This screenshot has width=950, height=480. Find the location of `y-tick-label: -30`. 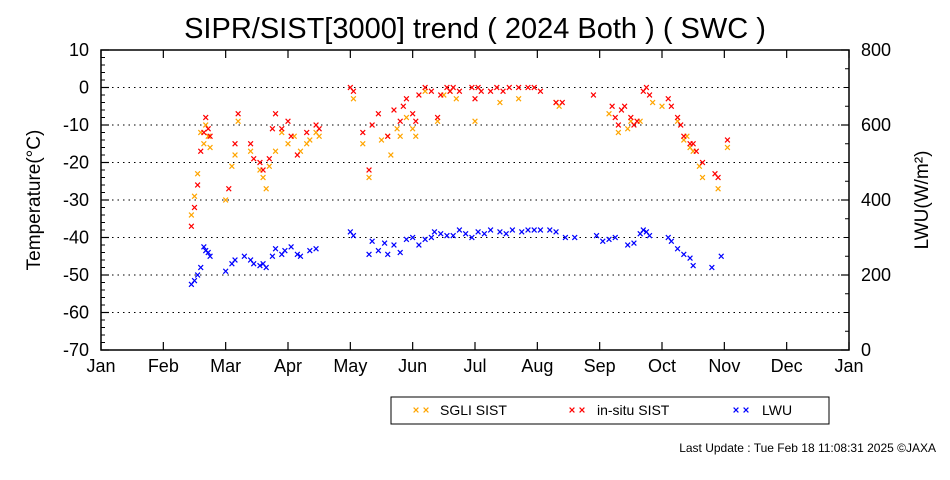

y-tick-label: -30 is located at coordinates (76, 200).